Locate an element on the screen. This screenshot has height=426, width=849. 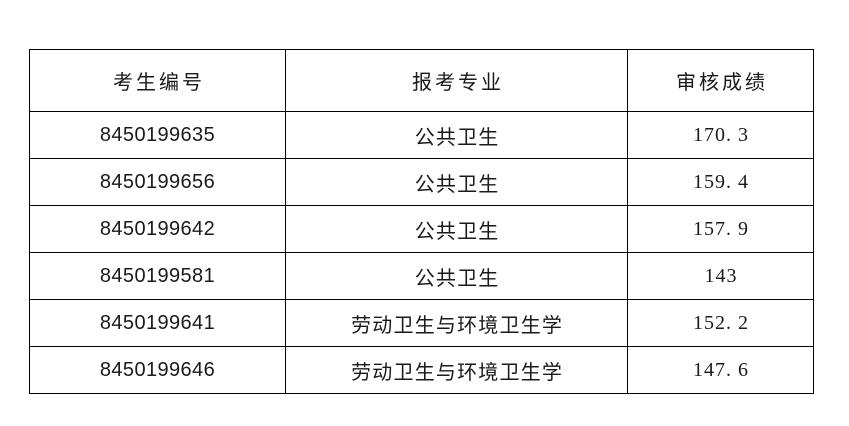
column-header-candidate-id: 考生编号 is located at coordinates (157, 80).